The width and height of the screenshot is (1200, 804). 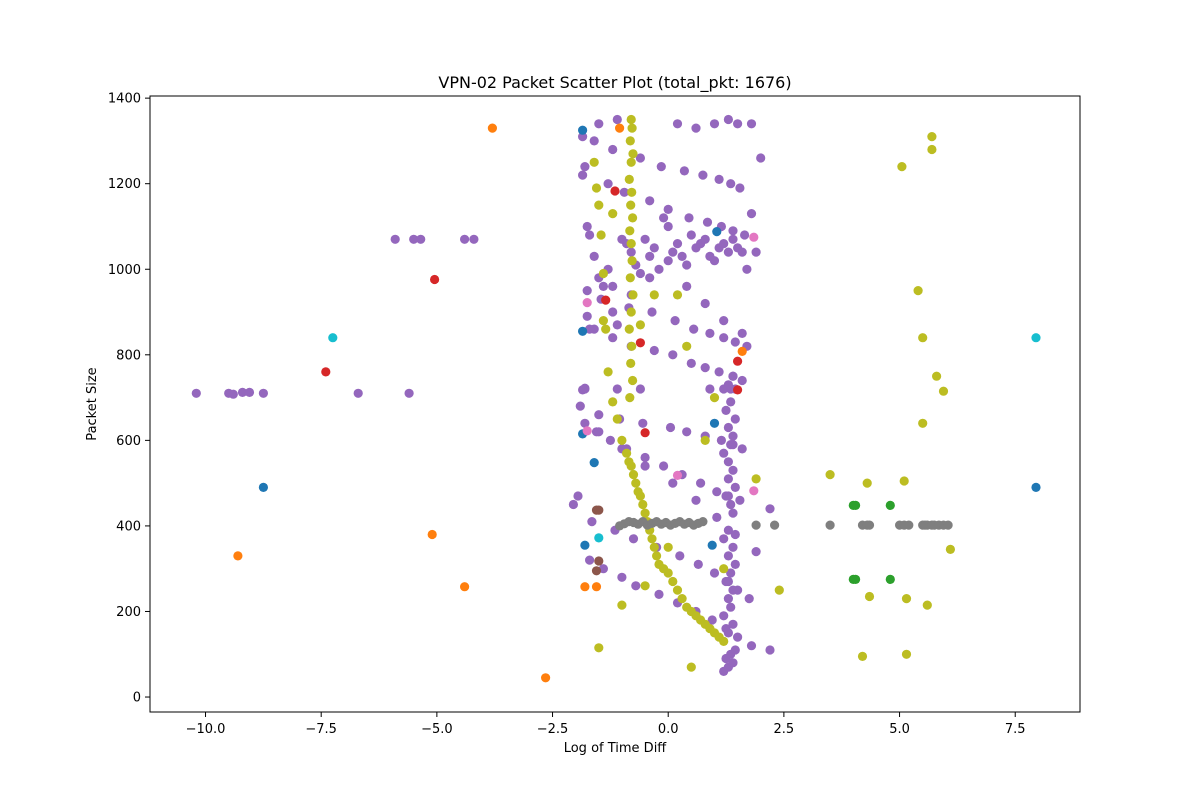 I want to click on y-axis-label: Packet Size, so click(x=92, y=403).